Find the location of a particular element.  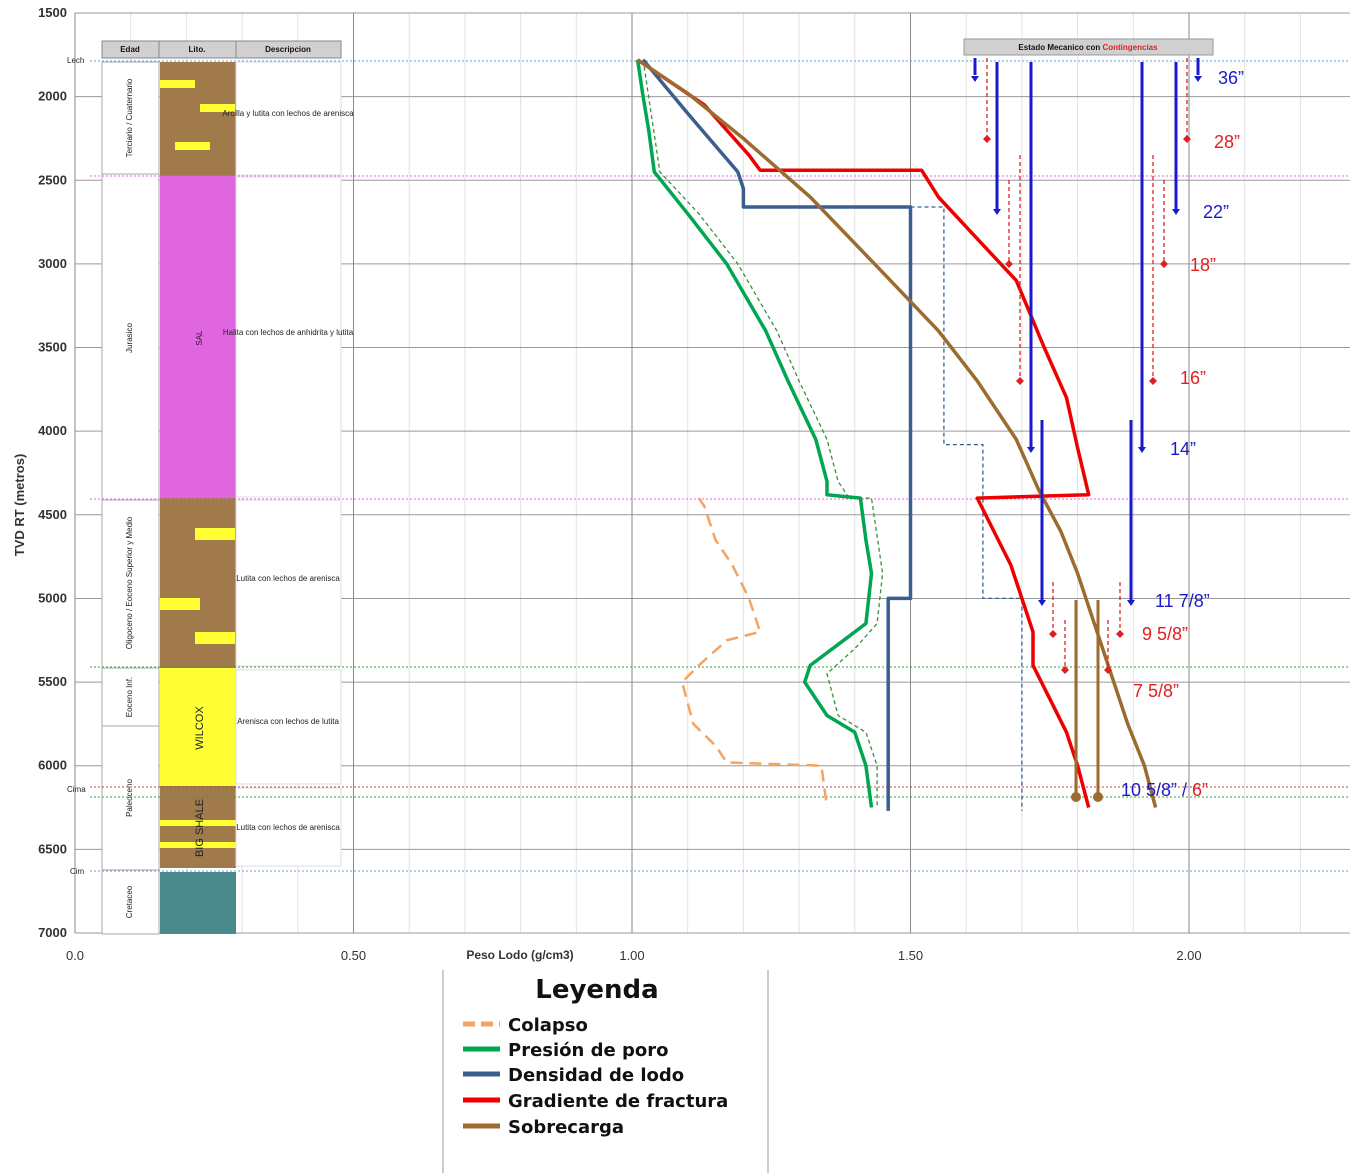

legend-fractura: Gradiente de fractura is located at coordinates (618, 1101).